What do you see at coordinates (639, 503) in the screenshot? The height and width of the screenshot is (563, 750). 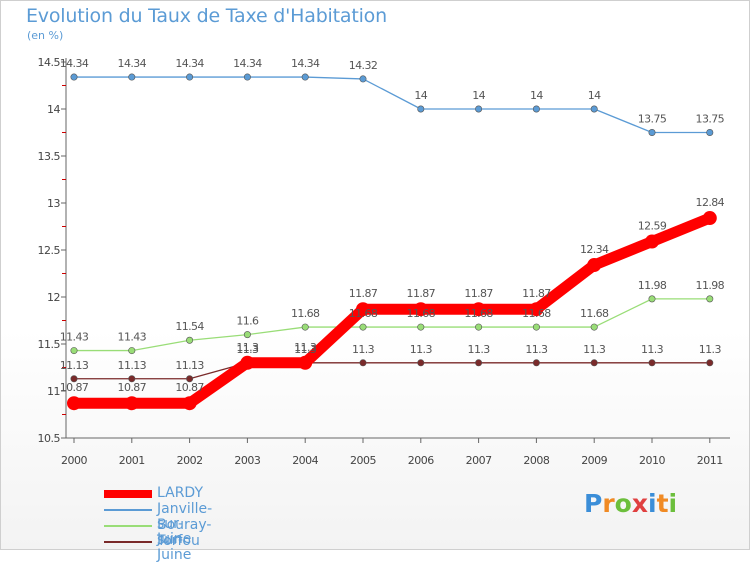 I see `logo-letter: x` at bounding box center [639, 503].